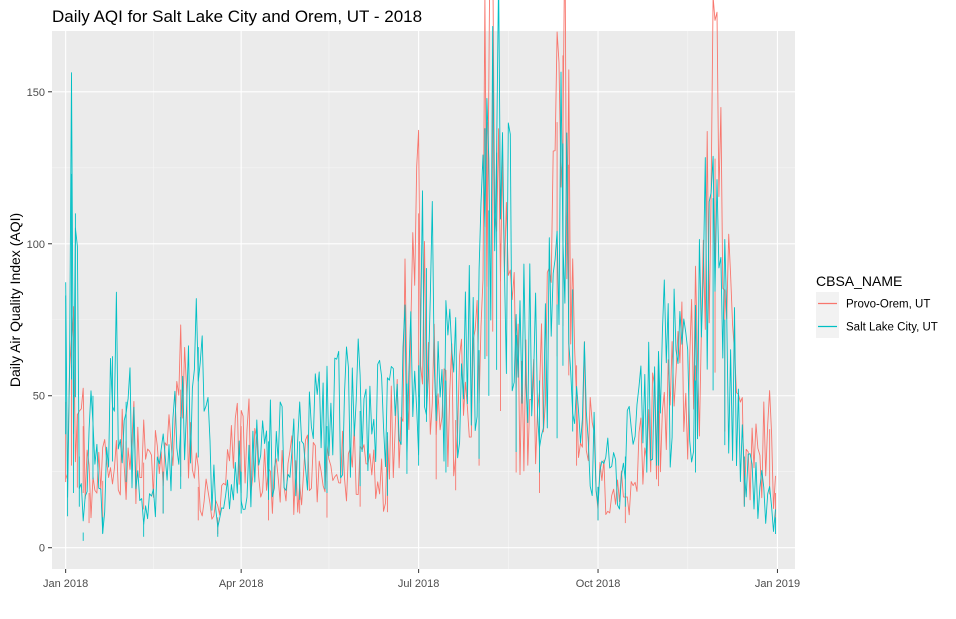  What do you see at coordinates (36, 245) in the screenshot?
I see `y-tick-label: 100` at bounding box center [36, 245].